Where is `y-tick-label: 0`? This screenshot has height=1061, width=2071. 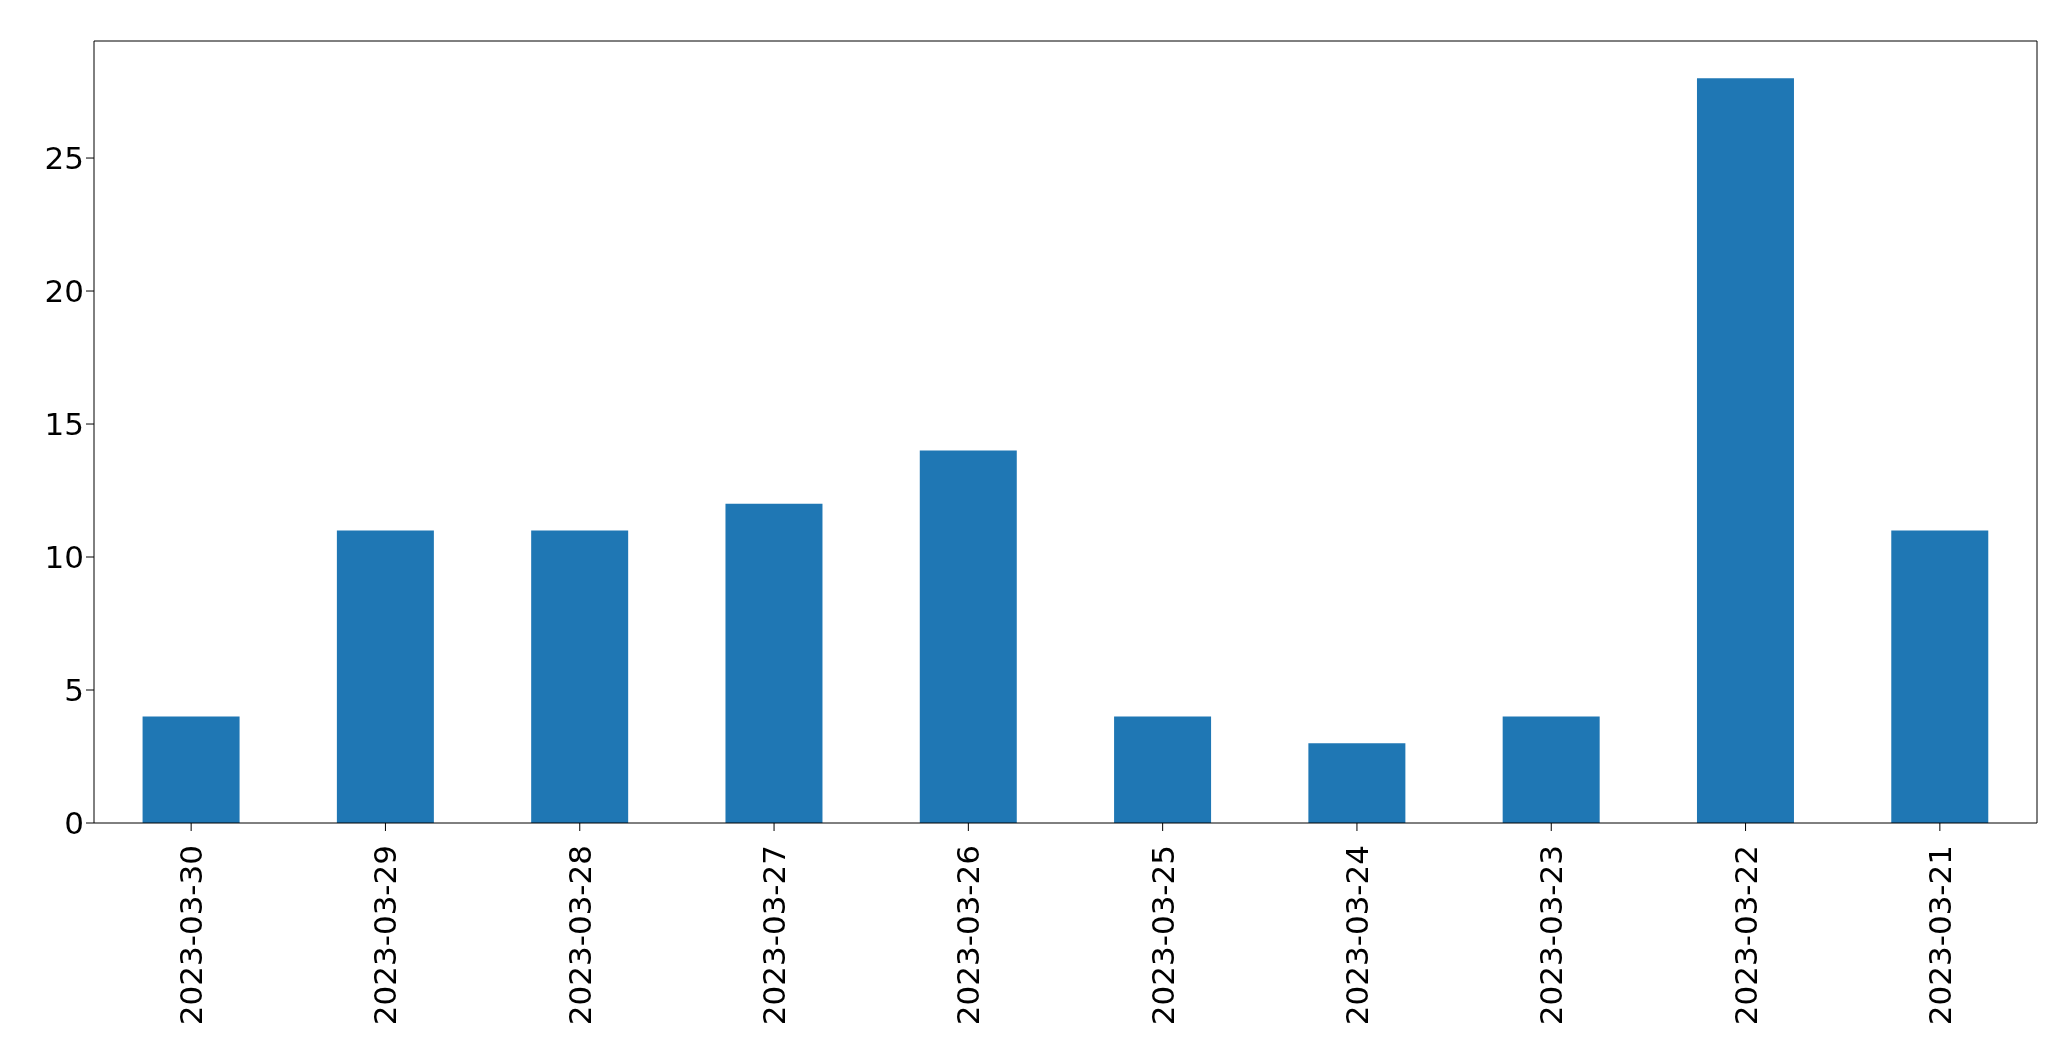 y-tick-label: 0 is located at coordinates (74, 823).